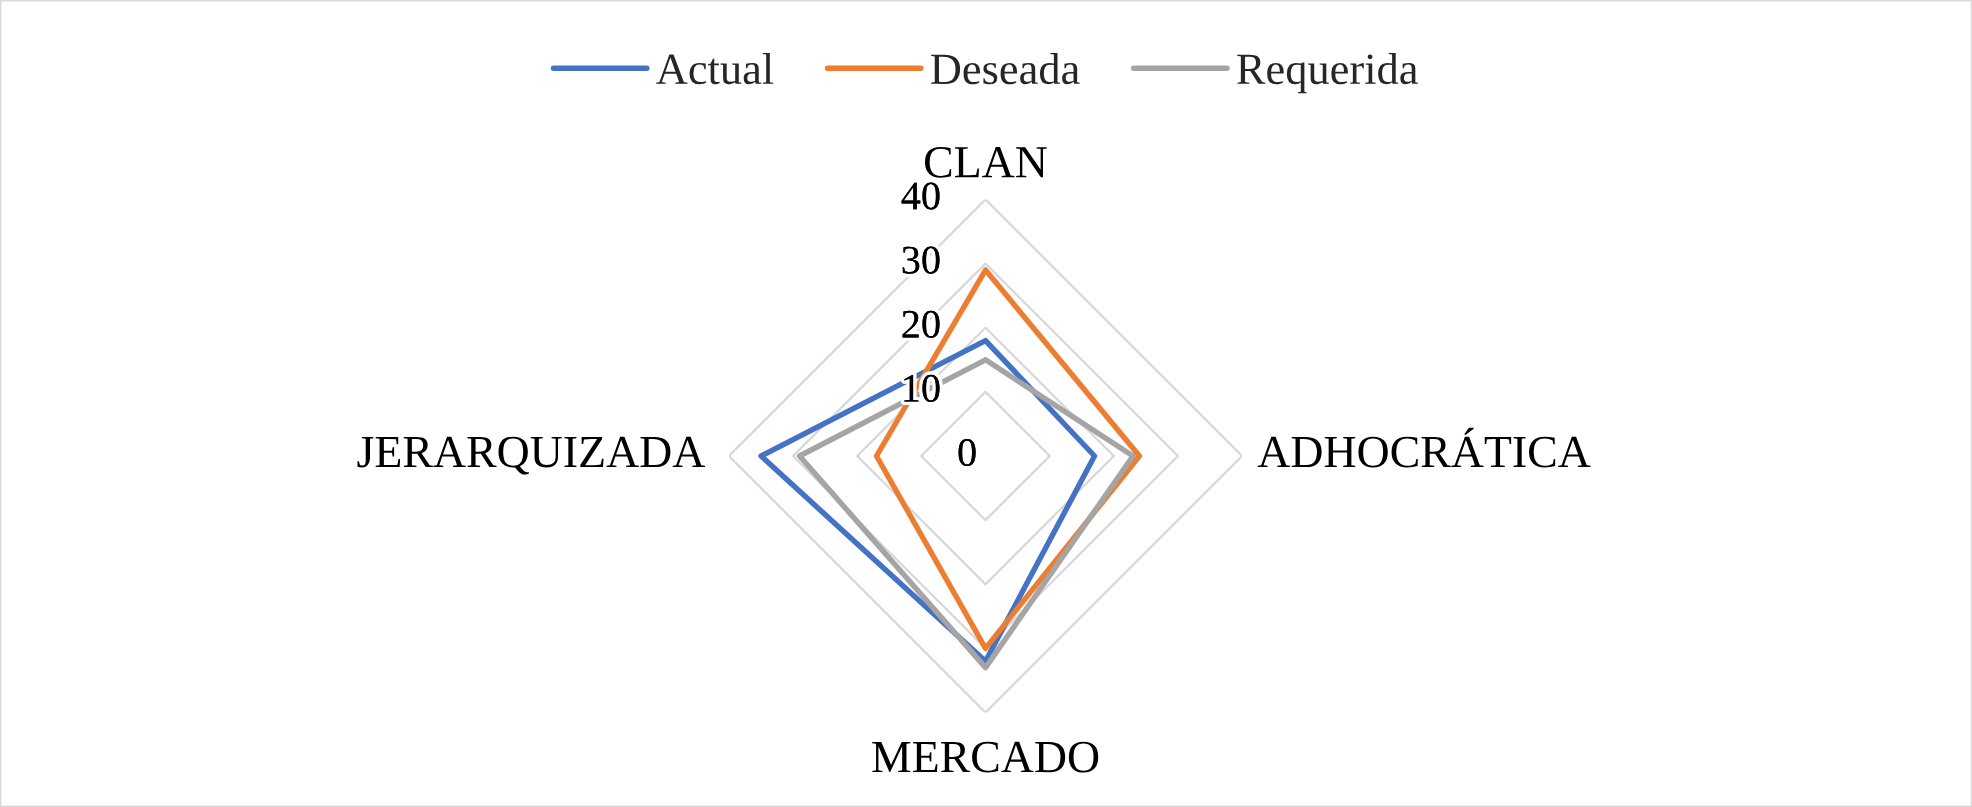 The height and width of the screenshot is (807, 1972). What do you see at coordinates (1424, 447) in the screenshot?
I see `spoke-label: ADHOCRÁTICA` at bounding box center [1424, 447].